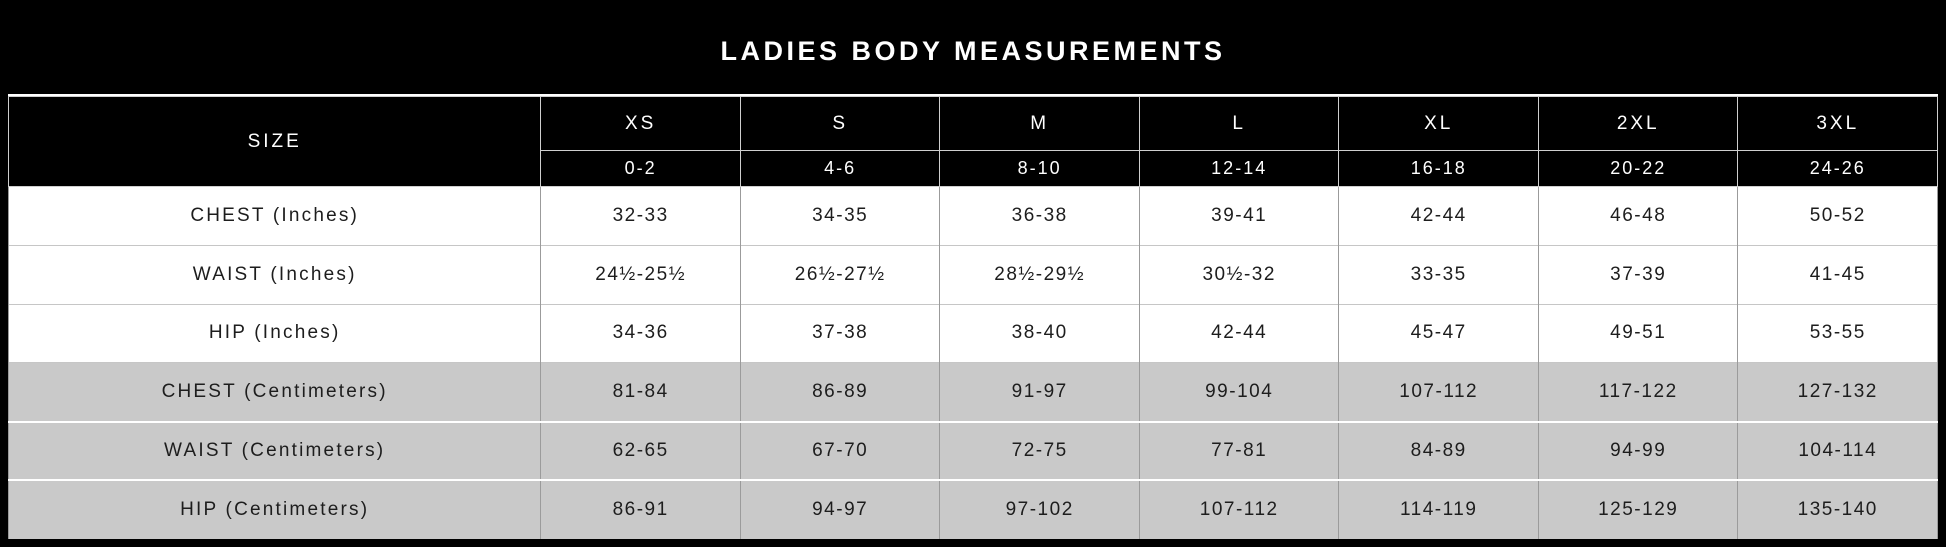  What do you see at coordinates (1039, 509) in the screenshot?
I see `measurement-value: 97-102` at bounding box center [1039, 509].